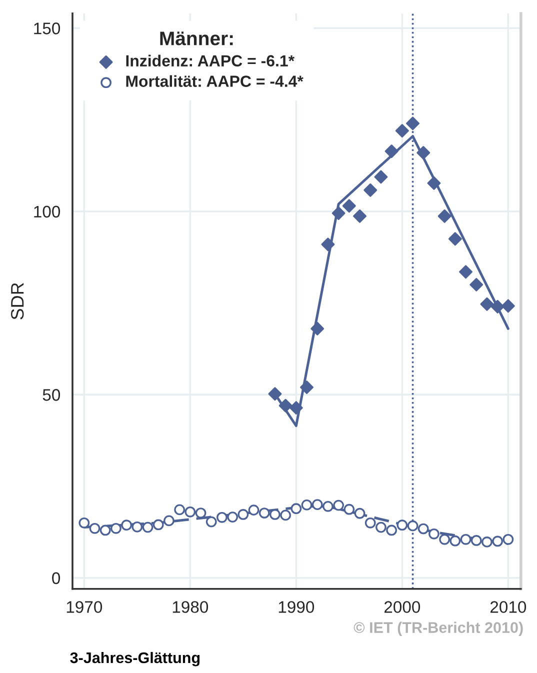 Image resolution: width=537 pixels, height=673 pixels. What do you see at coordinates (56, 578) in the screenshot?
I see `y-tick-label: 0` at bounding box center [56, 578].